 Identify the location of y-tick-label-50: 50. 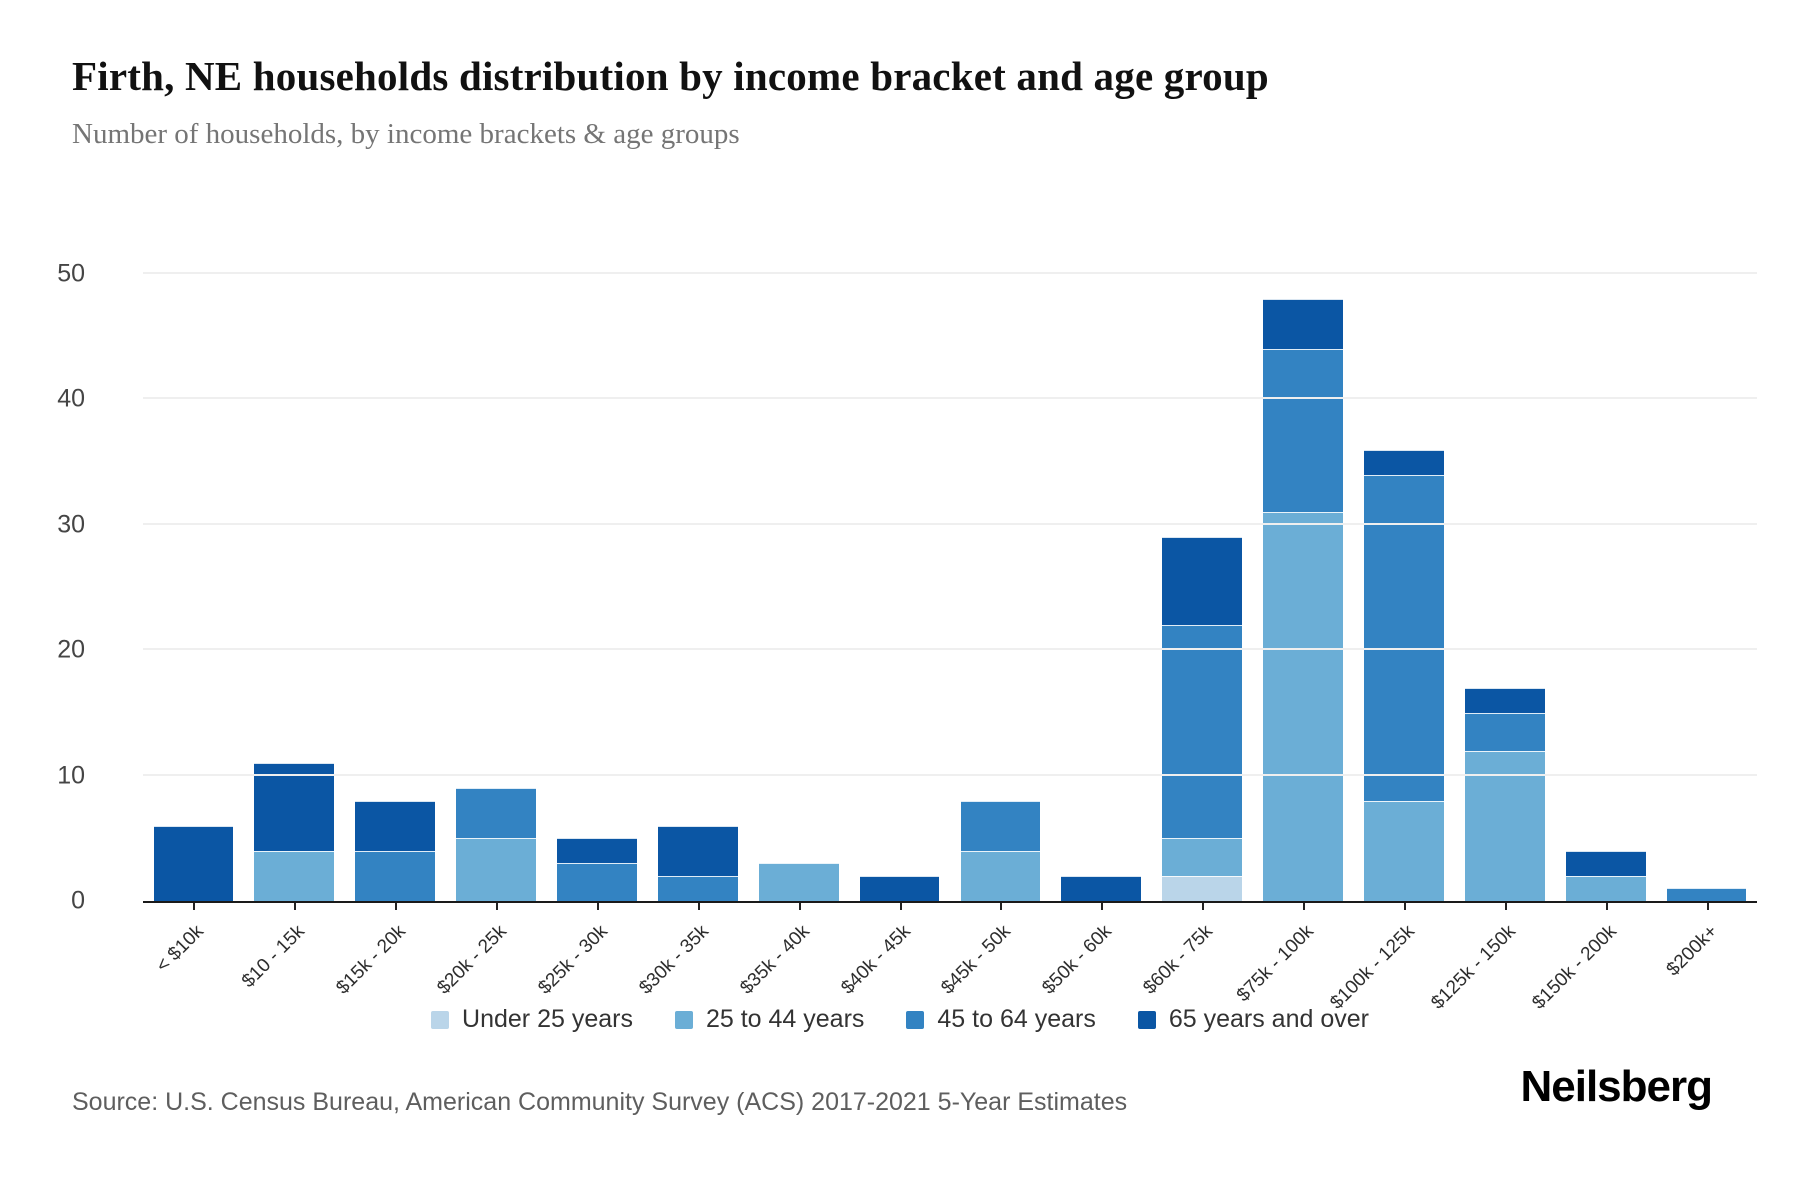
(71, 273).